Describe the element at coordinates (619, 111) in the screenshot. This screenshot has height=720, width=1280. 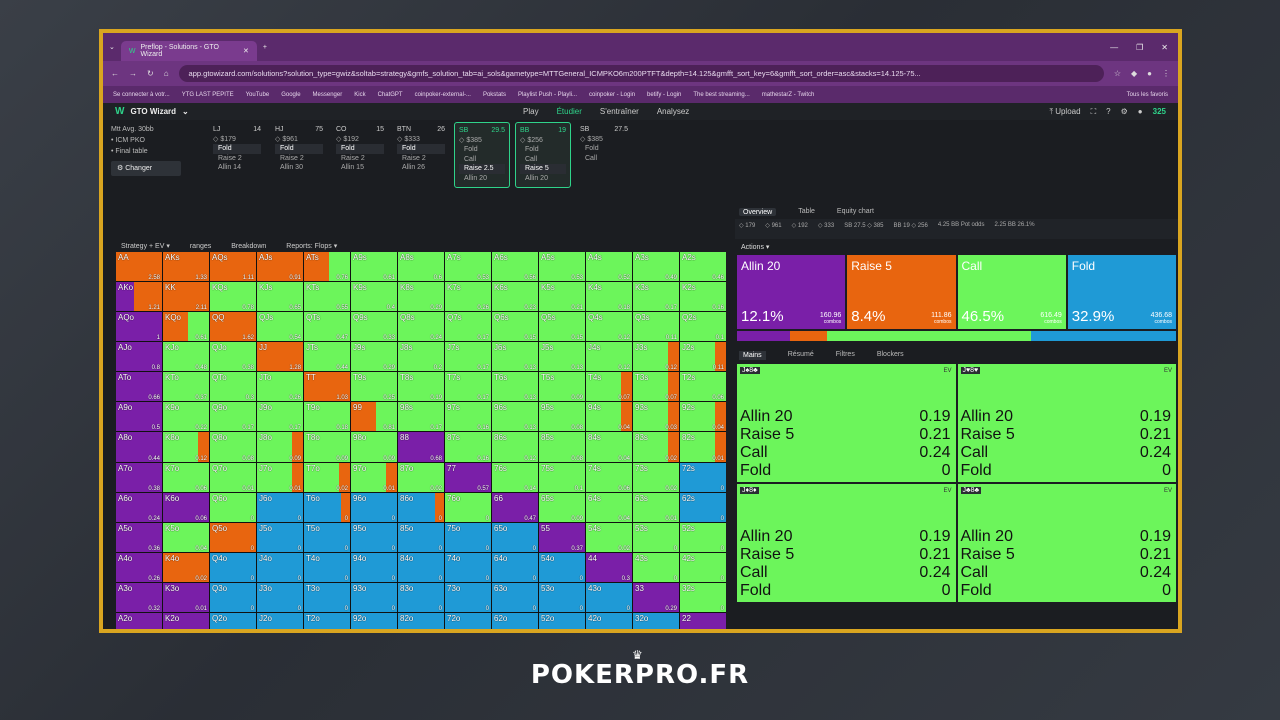
I see `nav-sentraner: S'entraîner` at that location.